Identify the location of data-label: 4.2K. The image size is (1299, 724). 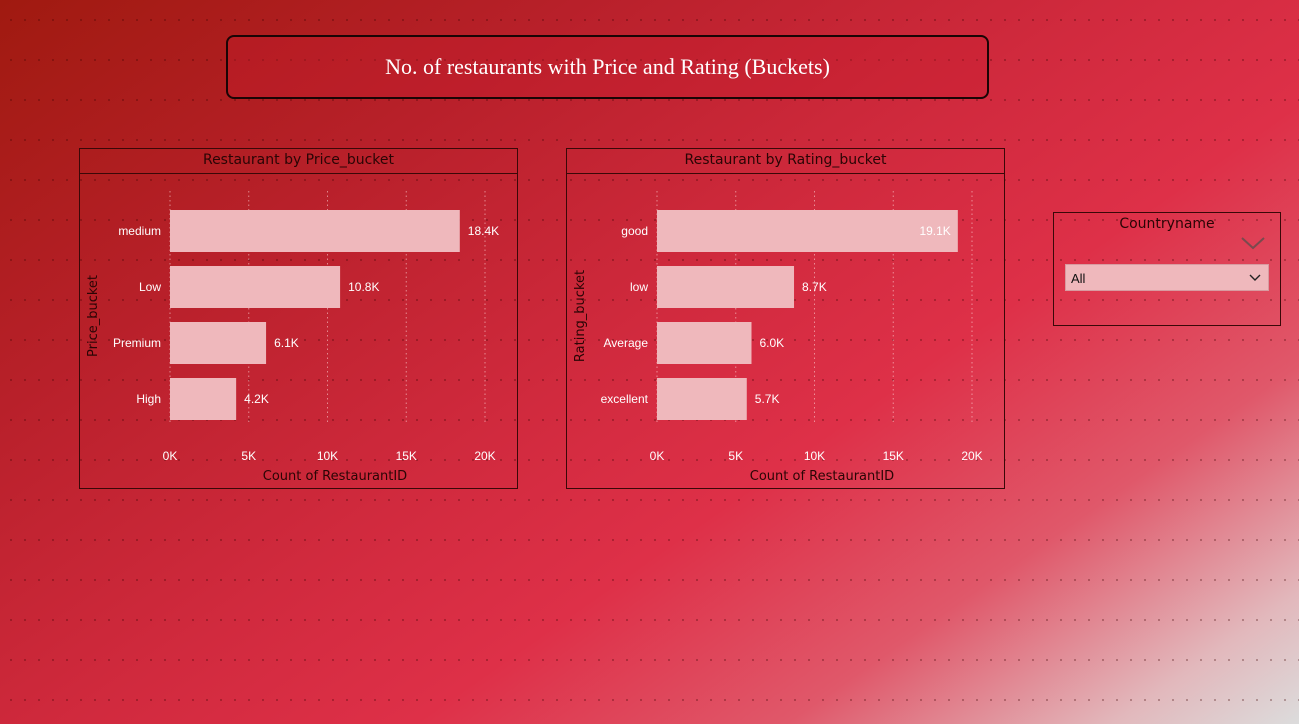
(256, 399).